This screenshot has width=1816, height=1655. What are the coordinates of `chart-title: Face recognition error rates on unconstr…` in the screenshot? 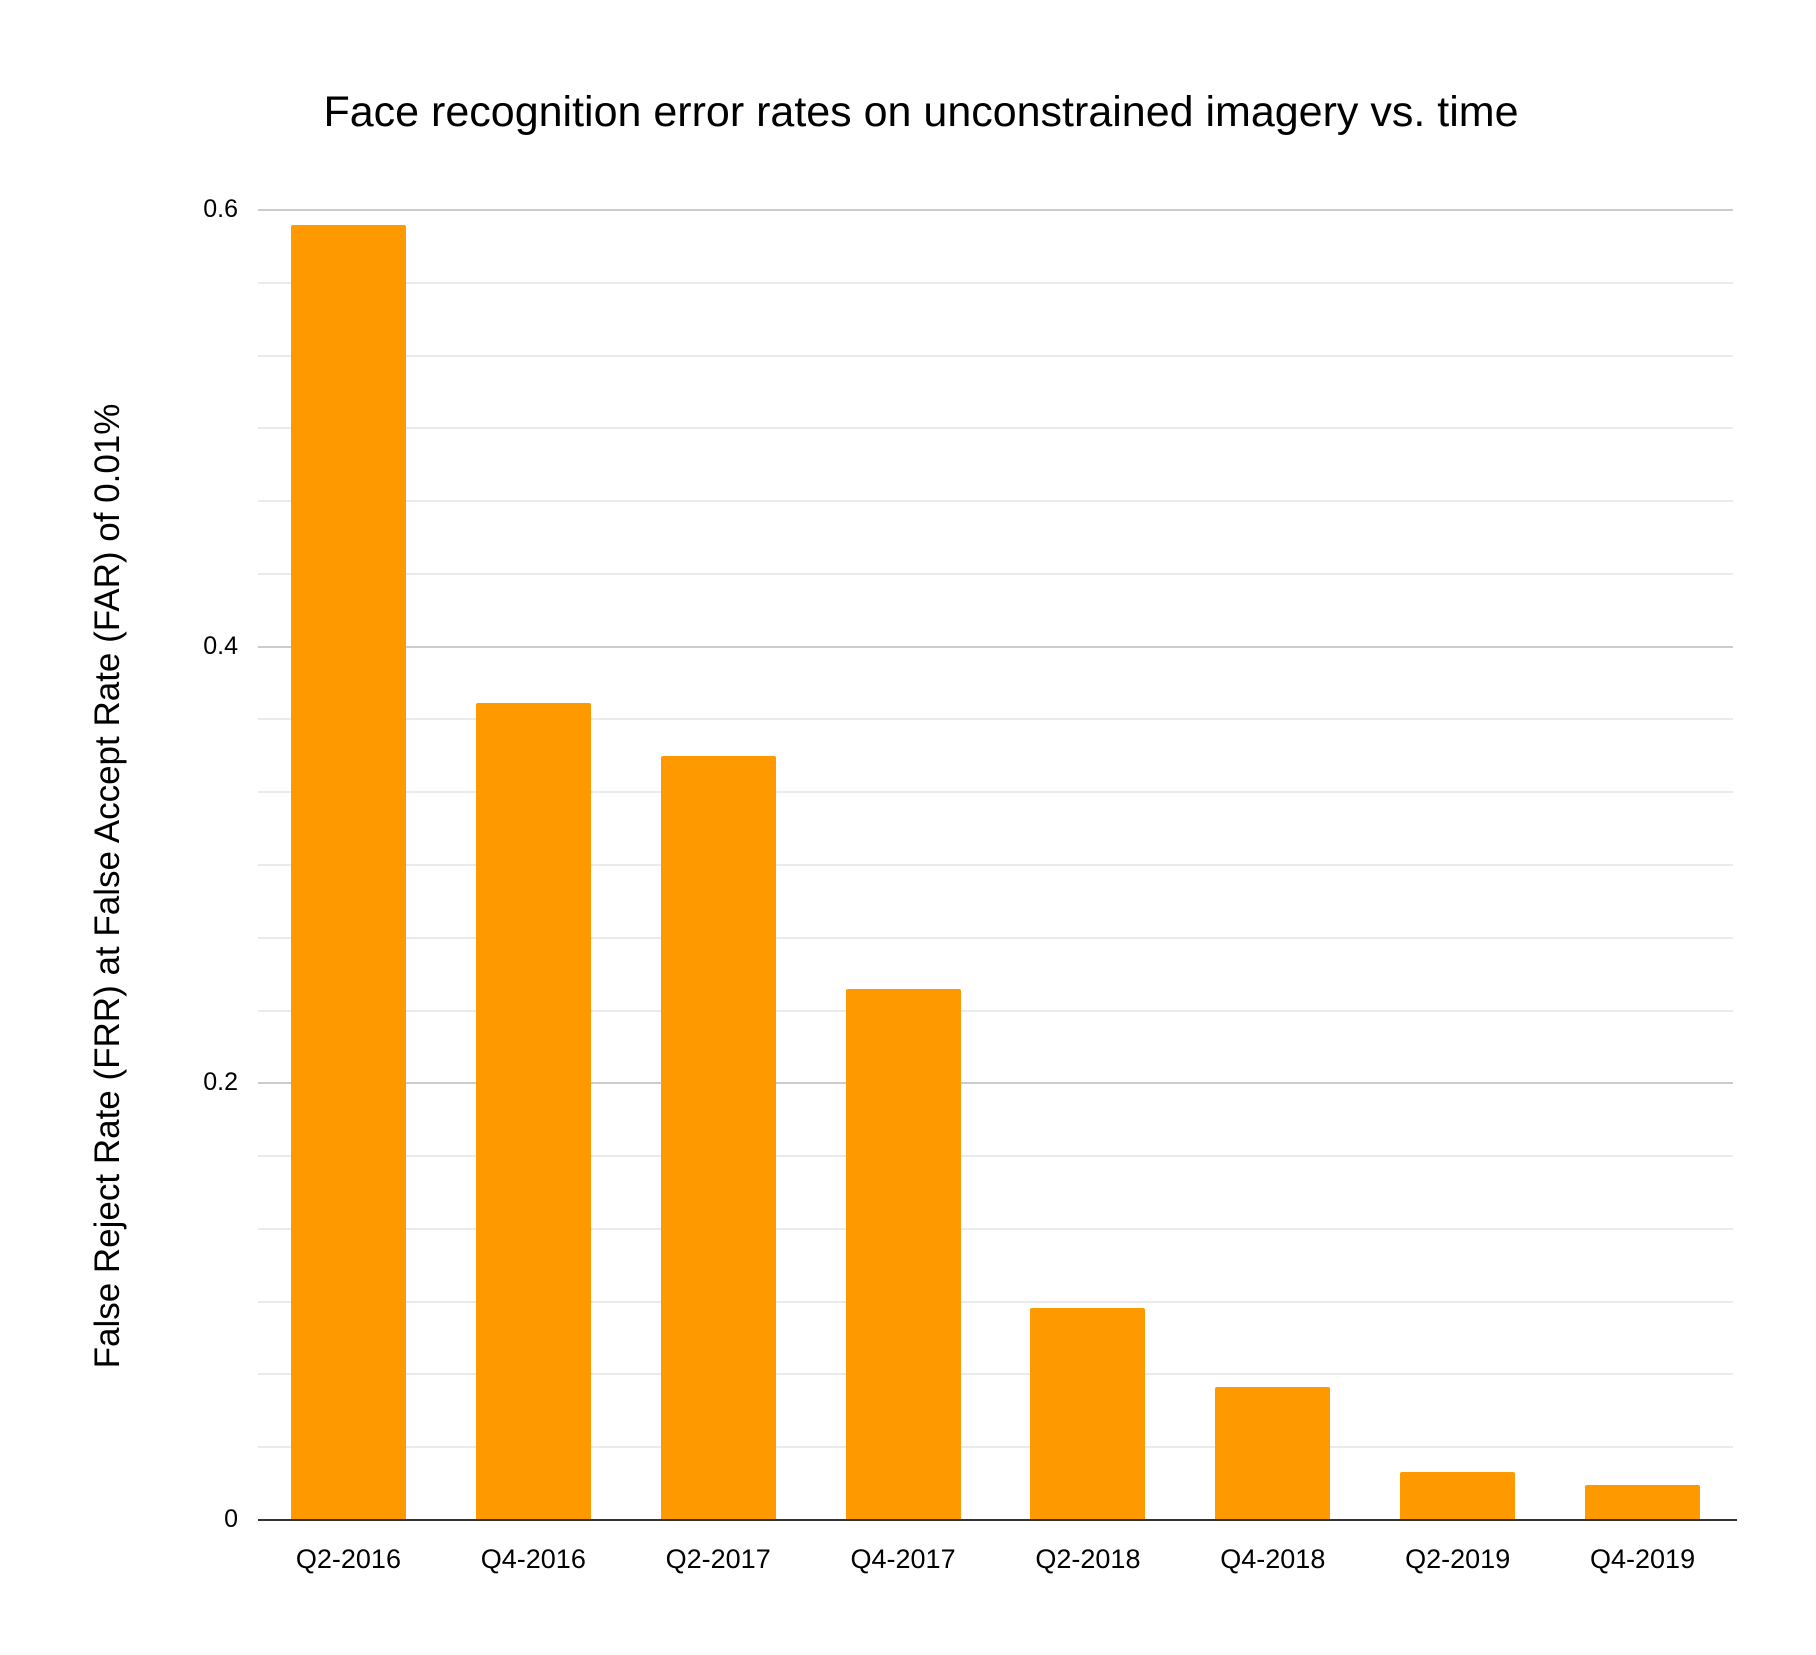 It's located at (921, 112).